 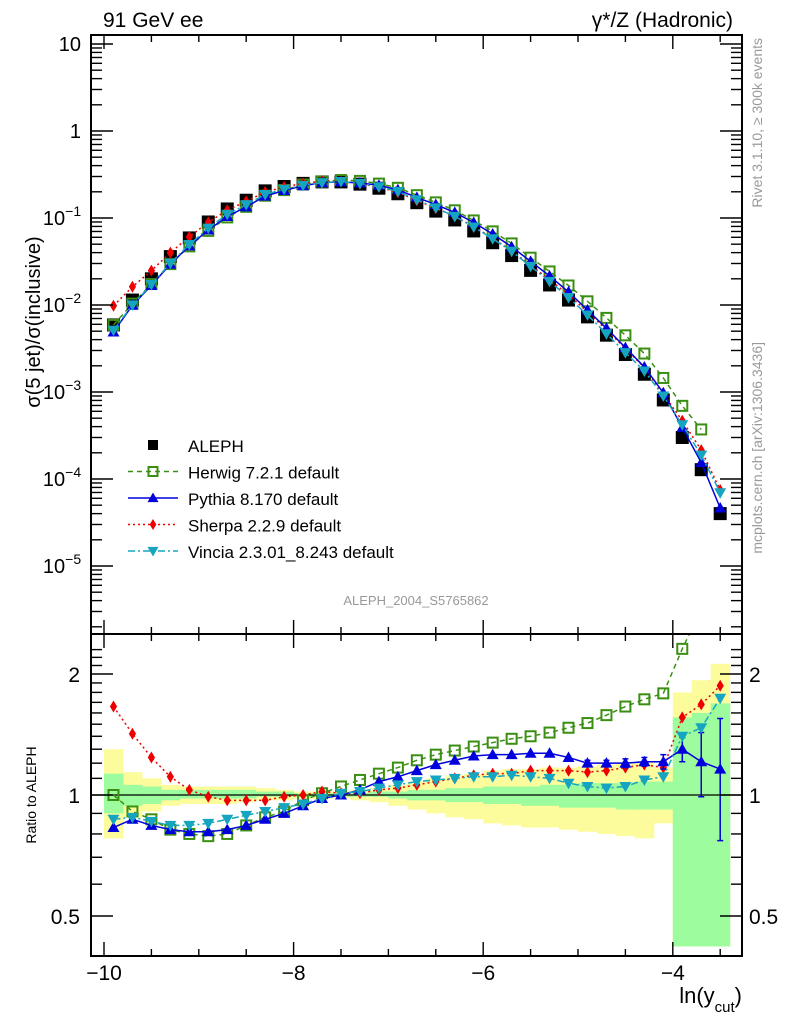 What do you see at coordinates (73, 298) in the screenshot?
I see `y-tick-exponent: −2` at bounding box center [73, 298].